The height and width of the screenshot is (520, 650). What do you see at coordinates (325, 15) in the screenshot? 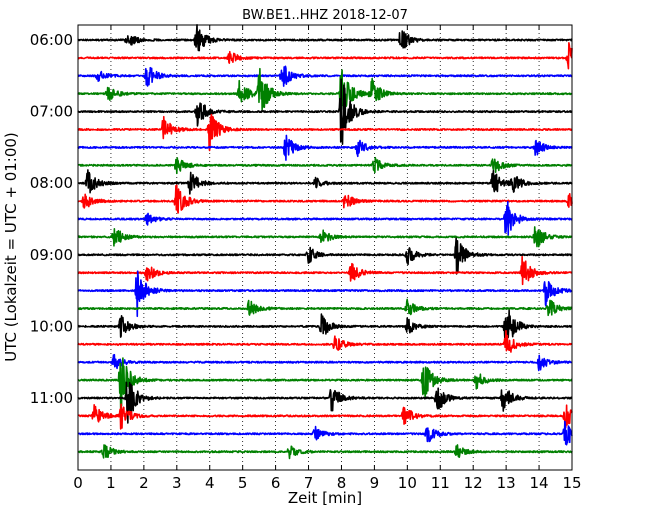
I see `chart-title: BW.BE1..HHZ 2018-12-07` at bounding box center [325, 15].